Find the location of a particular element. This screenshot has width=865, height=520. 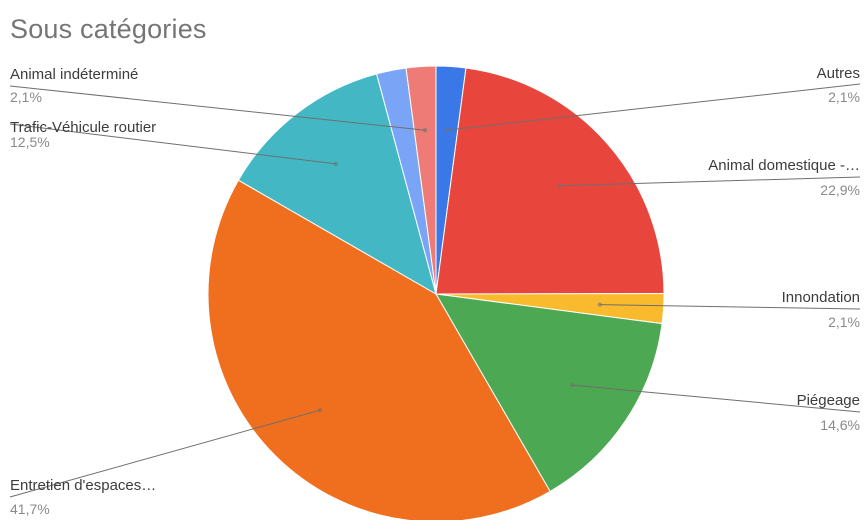

slice-label: Autres is located at coordinates (838, 73).